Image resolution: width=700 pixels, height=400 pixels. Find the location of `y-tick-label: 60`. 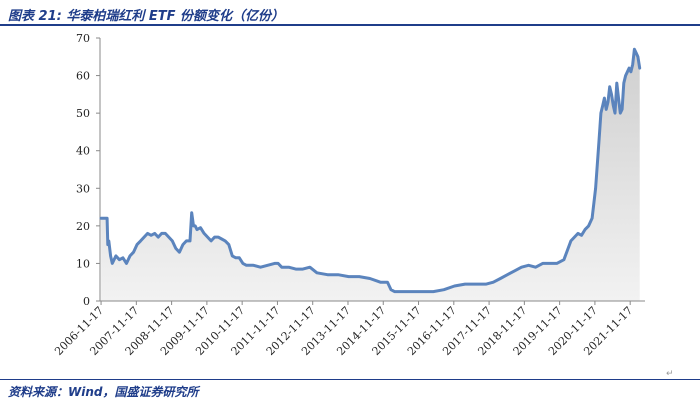

y-tick-label: 60 is located at coordinates (83, 76).